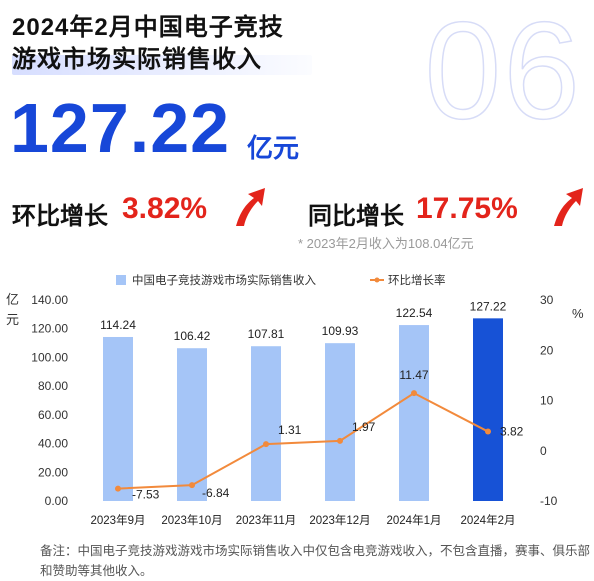  Describe the element at coordinates (192, 336) in the screenshot. I see `bar-value-label: 106.42` at that location.